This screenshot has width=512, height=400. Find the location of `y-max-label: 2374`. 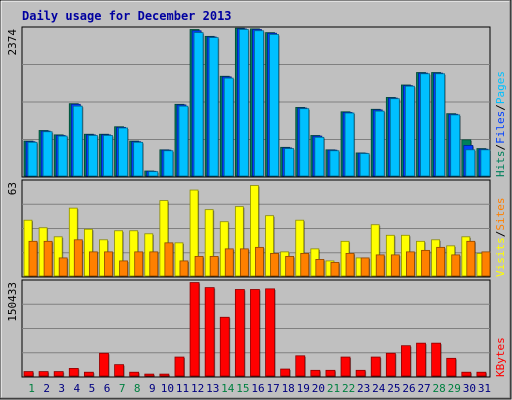

y-max-label: 2374 is located at coordinates (12, 42).